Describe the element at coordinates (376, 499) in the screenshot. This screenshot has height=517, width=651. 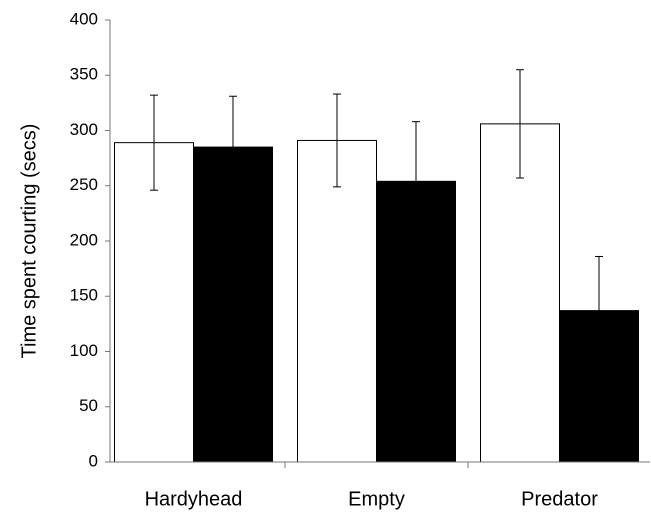
I see `x-tick-label: Empty` at that location.